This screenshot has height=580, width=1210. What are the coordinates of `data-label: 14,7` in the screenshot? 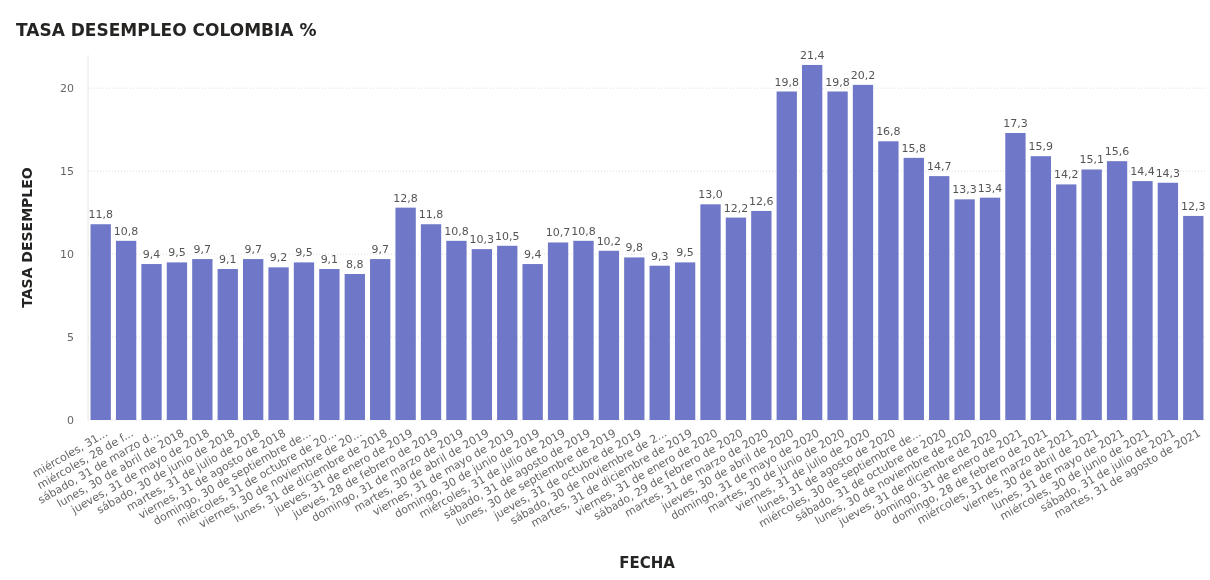 It's located at (939, 167).